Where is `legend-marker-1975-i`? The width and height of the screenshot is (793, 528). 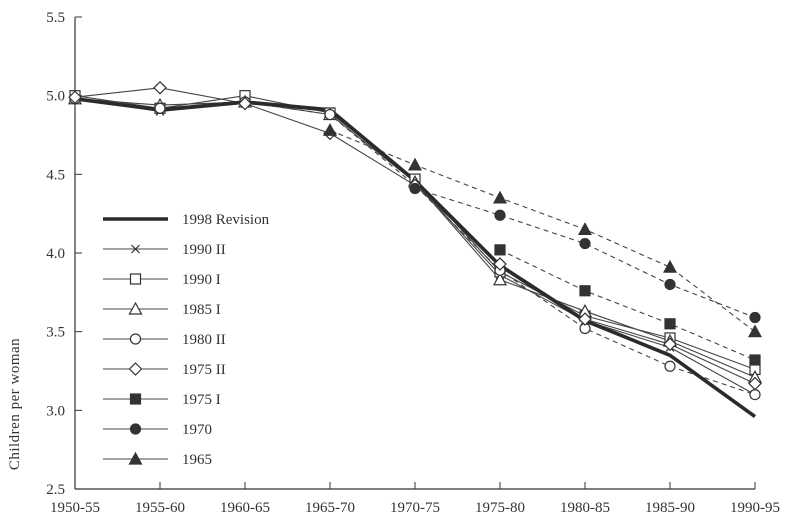
legend-marker-1975-i is located at coordinates (135, 399).